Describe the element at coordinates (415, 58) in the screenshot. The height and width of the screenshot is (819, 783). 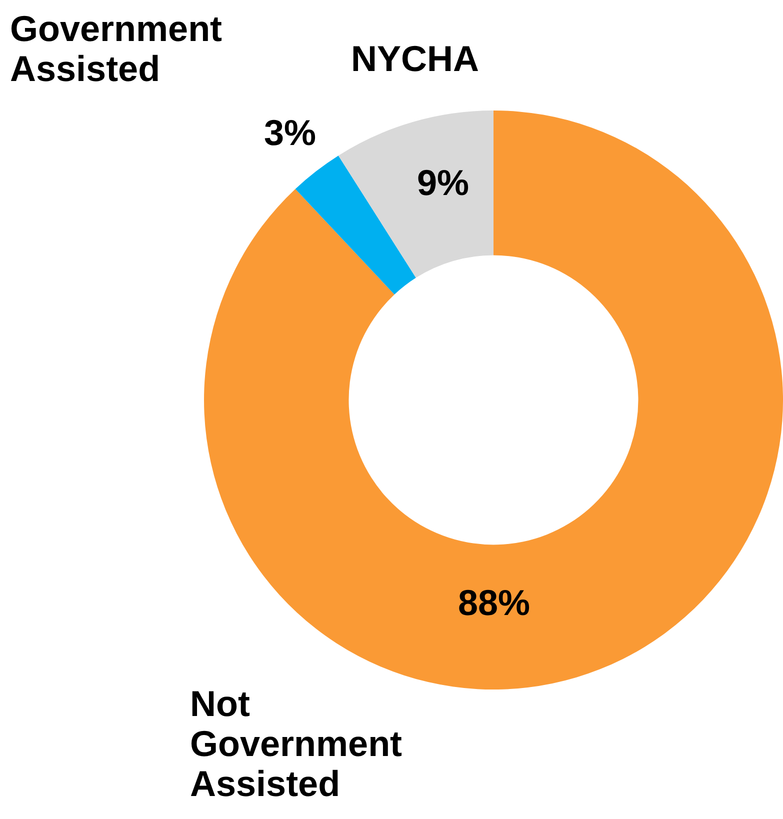
I see `slice-label: NYCHA` at that location.